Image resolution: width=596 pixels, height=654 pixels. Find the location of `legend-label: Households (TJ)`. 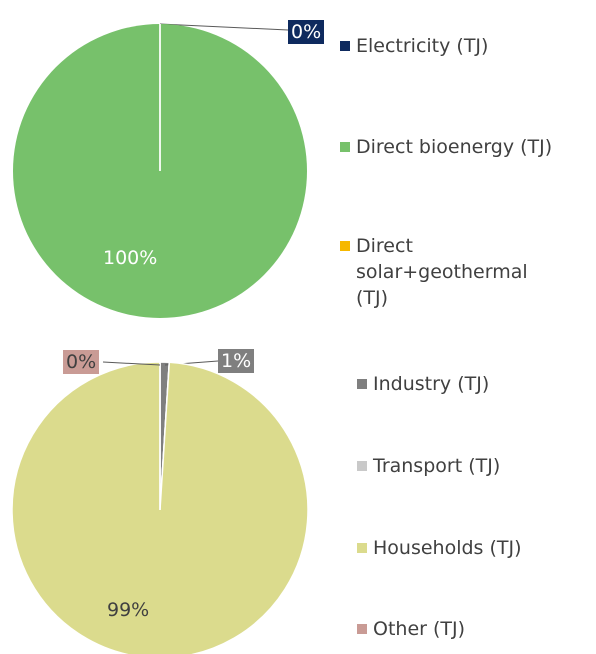

legend-label: Households (TJ) is located at coordinates (447, 548).